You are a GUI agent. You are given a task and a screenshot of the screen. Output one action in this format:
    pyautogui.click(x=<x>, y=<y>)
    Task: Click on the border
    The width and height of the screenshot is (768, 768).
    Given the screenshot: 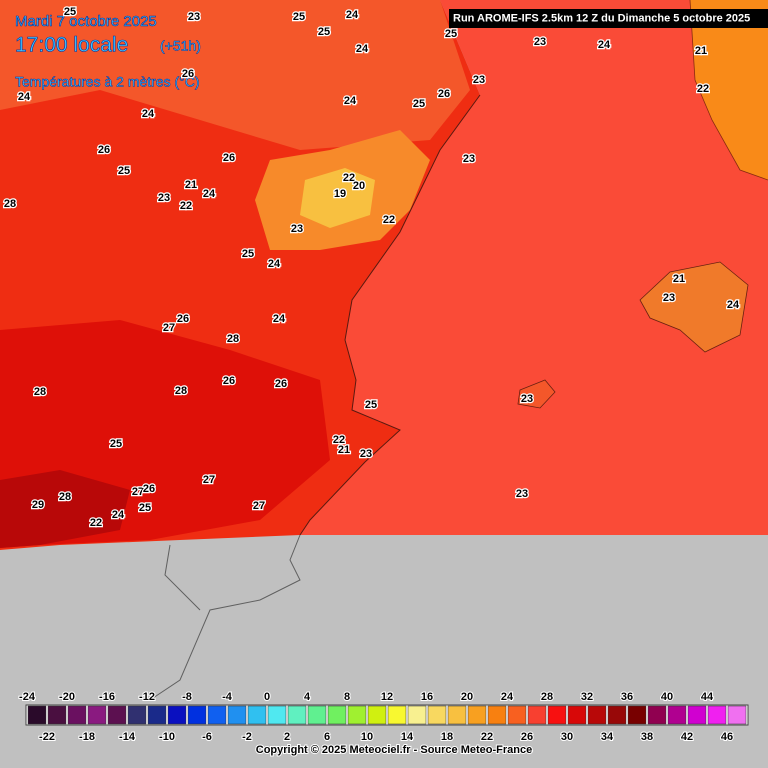 What is the action you would take?
    pyautogui.click(x=225, y=617)
    